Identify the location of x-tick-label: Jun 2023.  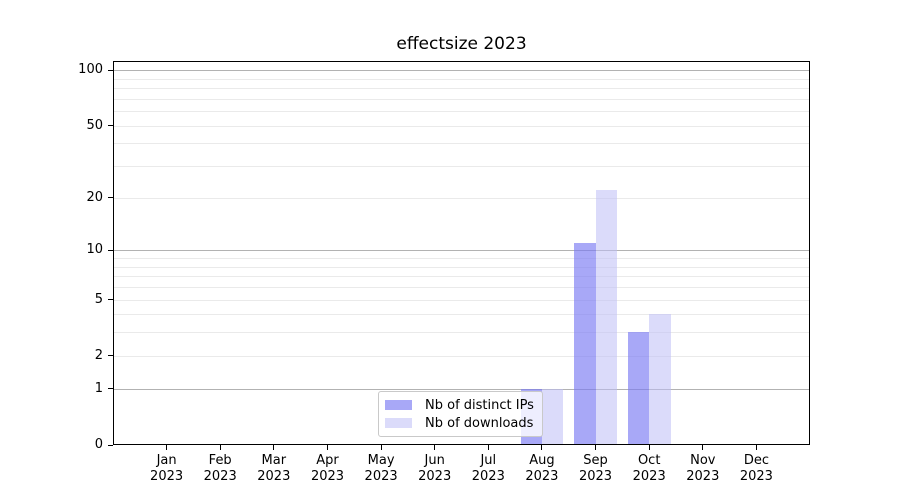
(435, 468).